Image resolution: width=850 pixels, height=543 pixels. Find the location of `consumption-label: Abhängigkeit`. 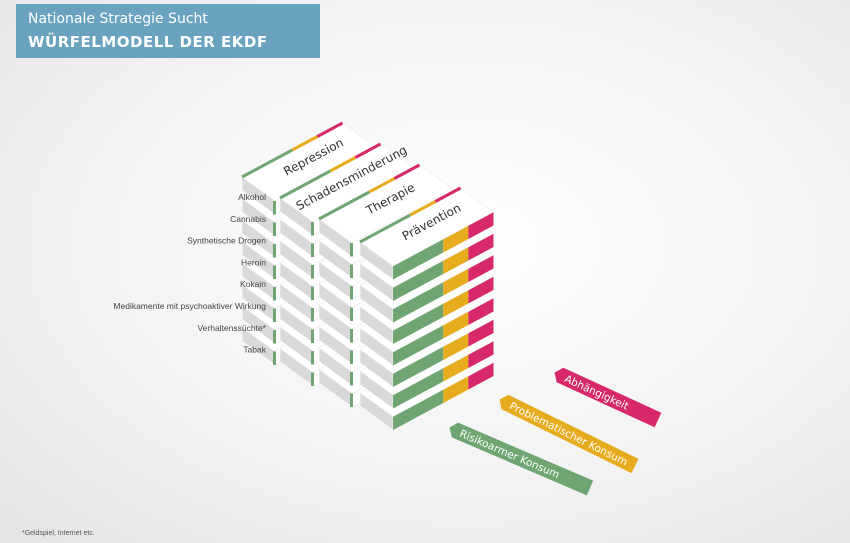

consumption-label: Abhängigkeit is located at coordinates (597, 393).